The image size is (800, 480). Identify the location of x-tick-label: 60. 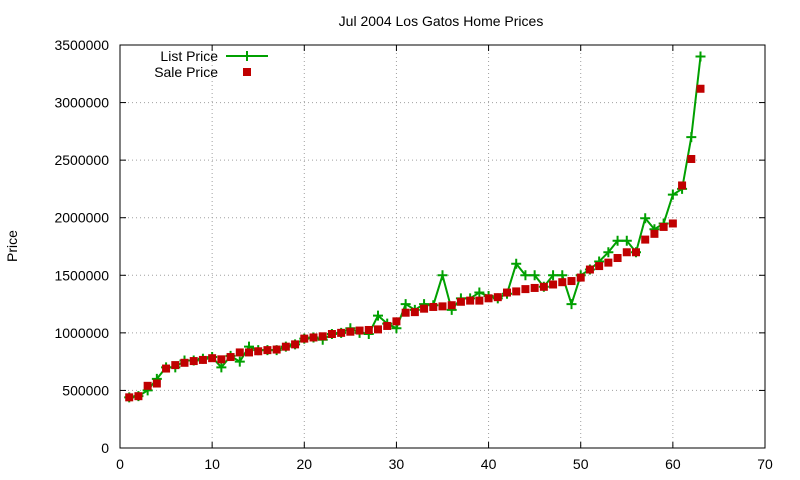
(673, 464).